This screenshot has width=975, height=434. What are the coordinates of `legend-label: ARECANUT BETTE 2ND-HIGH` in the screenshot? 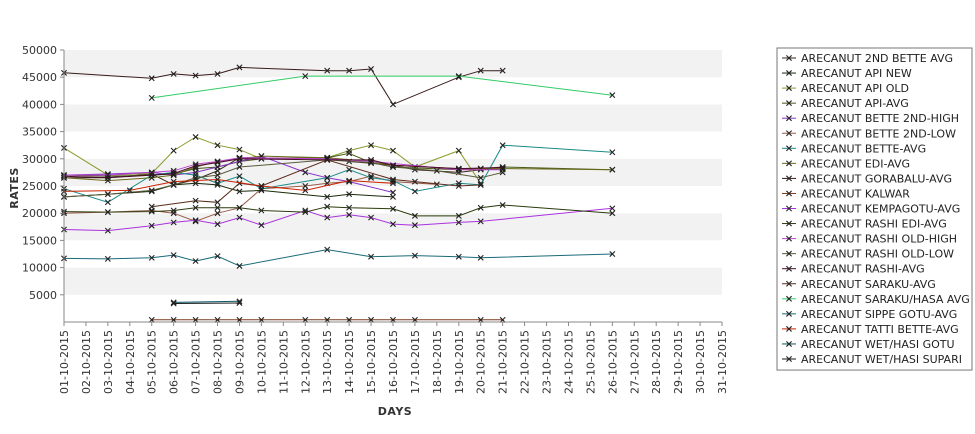 It's located at (880, 118).